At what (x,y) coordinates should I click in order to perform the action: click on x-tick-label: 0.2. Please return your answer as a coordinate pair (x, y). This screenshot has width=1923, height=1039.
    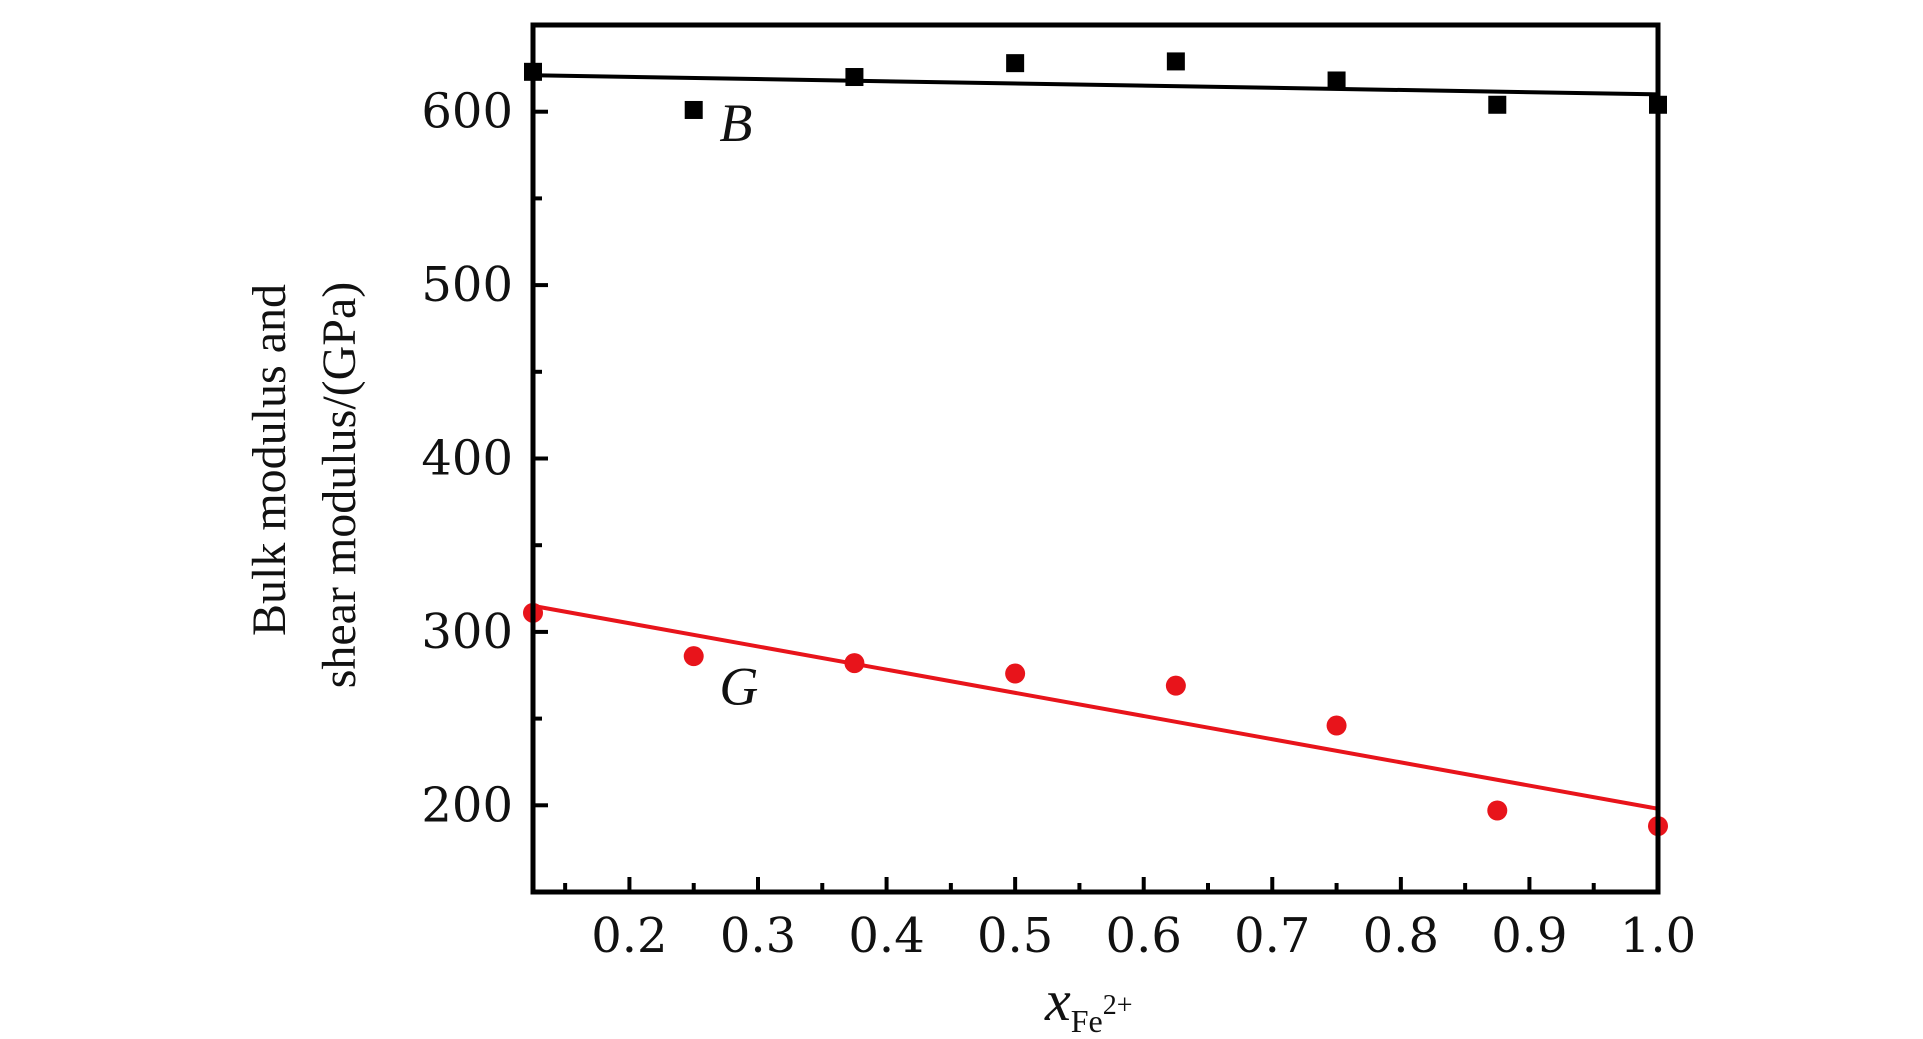
    Looking at the image, I should click on (629, 936).